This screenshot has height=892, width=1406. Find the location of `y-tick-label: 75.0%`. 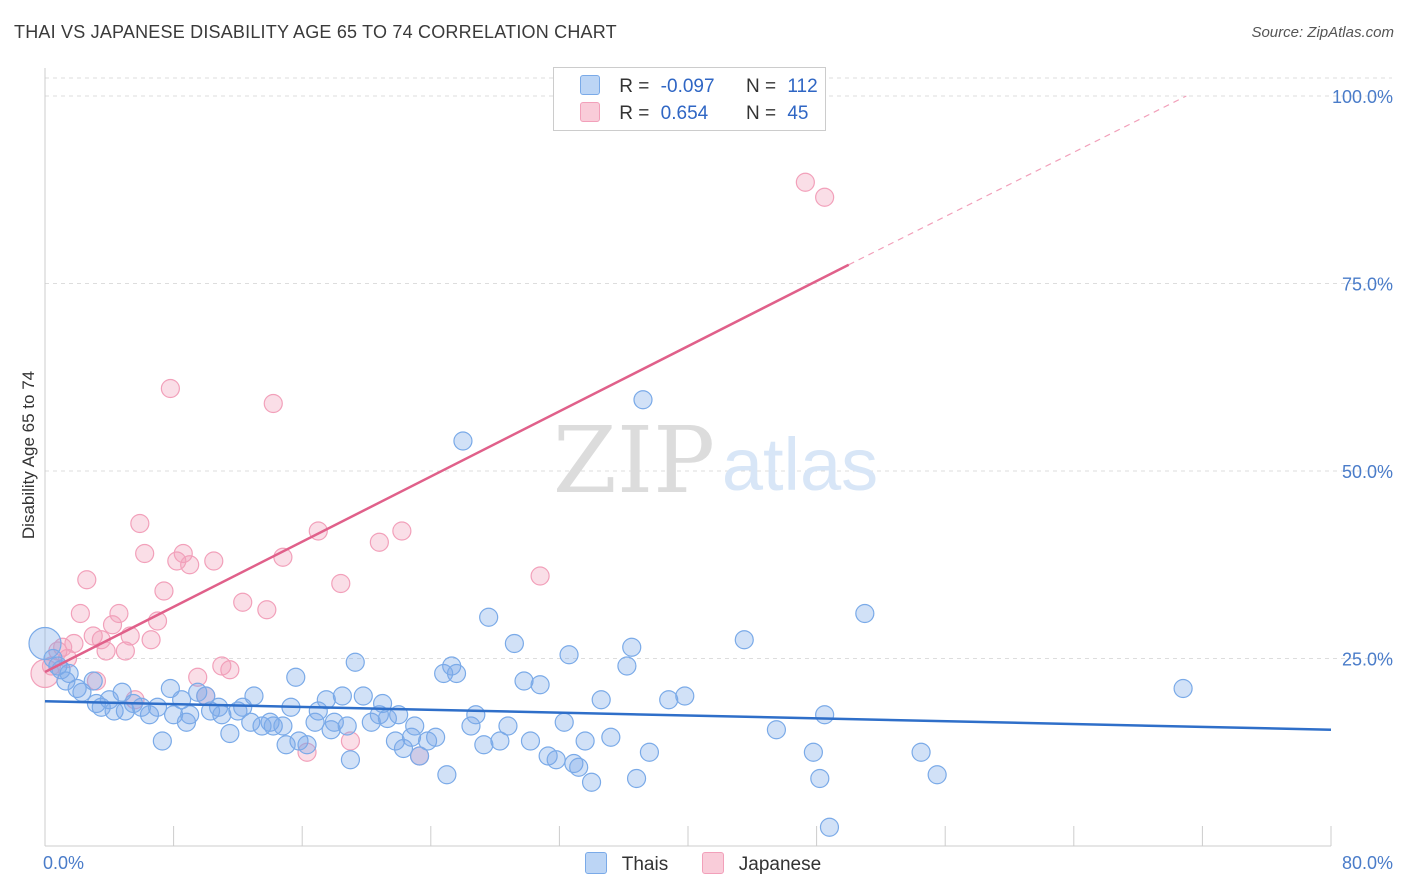

y-tick-label: 75.0% is located at coordinates (1367, 285).